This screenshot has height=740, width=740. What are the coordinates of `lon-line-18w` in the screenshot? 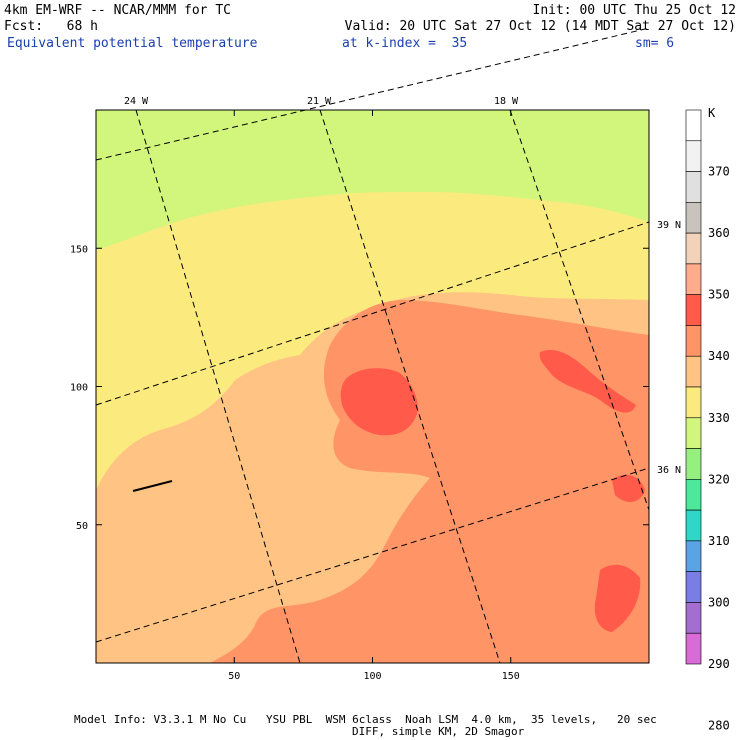 It's located at (579, 310).